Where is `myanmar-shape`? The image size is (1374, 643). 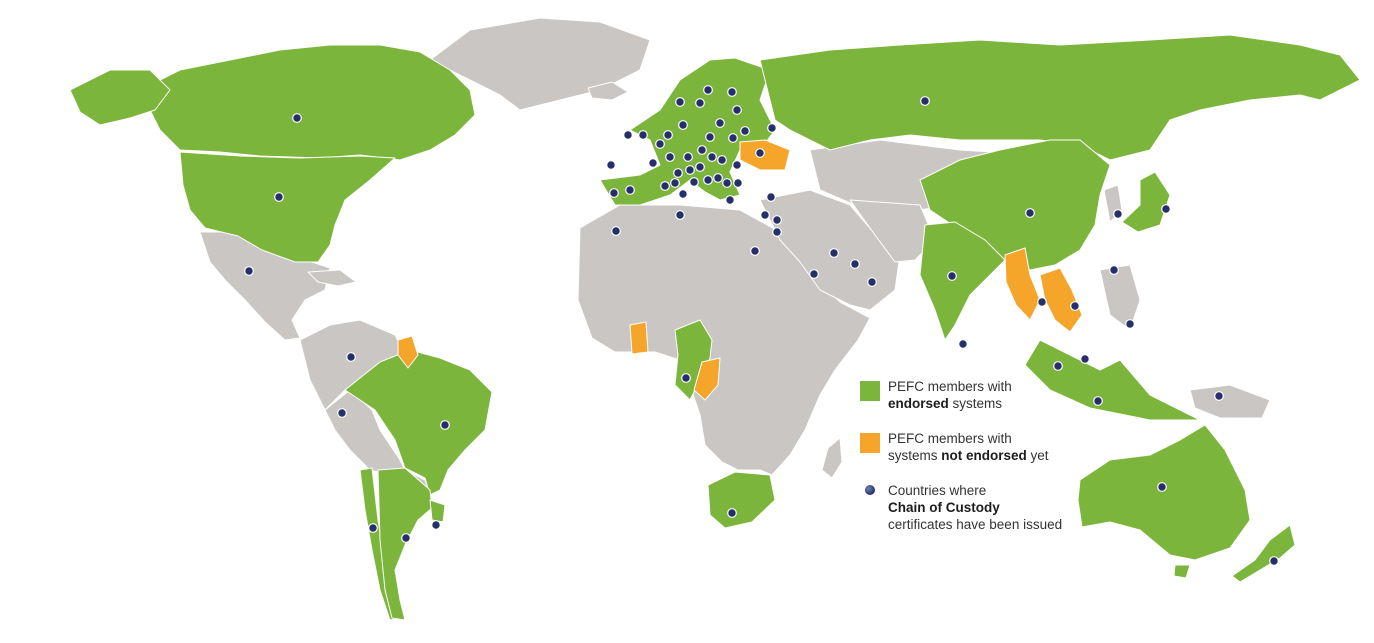 myanmar-shape is located at coordinates (1022, 284).